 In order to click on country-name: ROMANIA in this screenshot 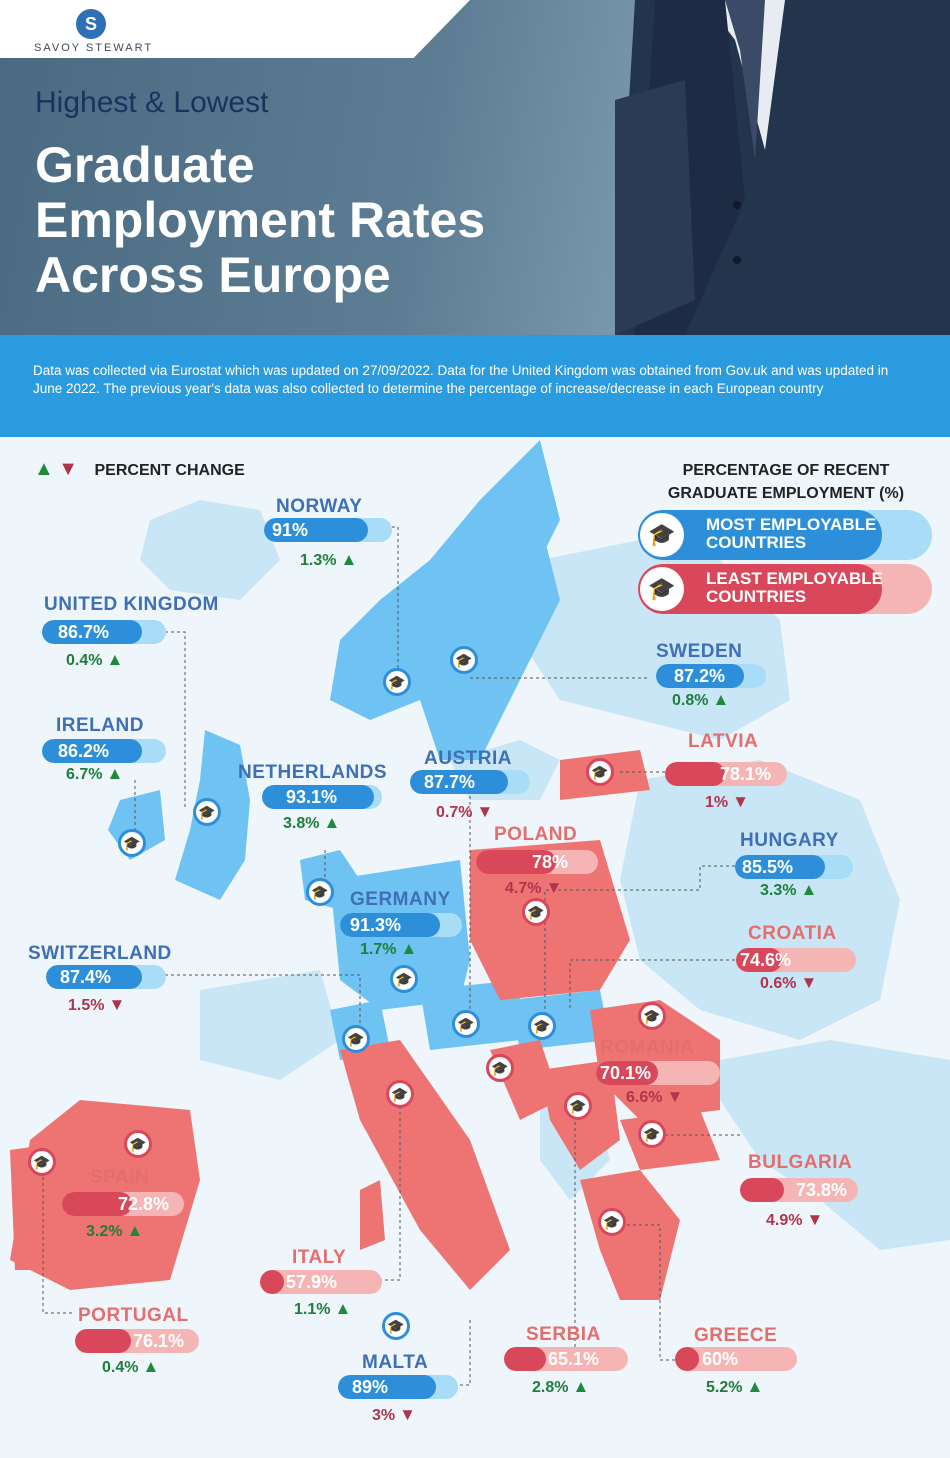, I will do `click(647, 1047)`.